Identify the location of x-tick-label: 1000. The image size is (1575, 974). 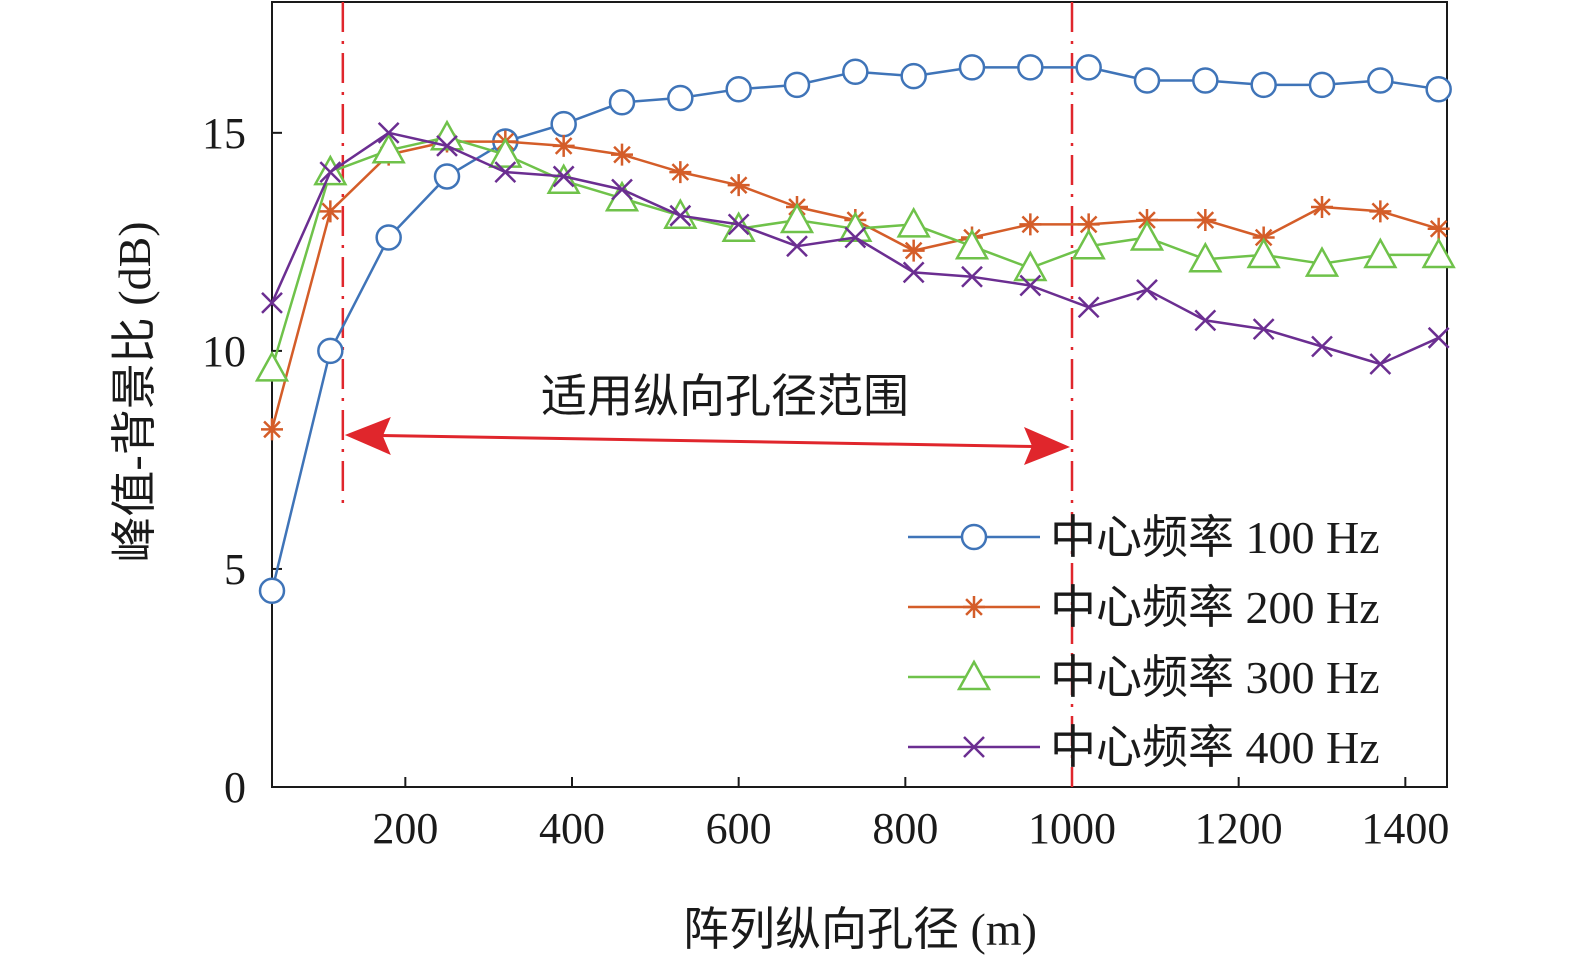
(1072, 828).